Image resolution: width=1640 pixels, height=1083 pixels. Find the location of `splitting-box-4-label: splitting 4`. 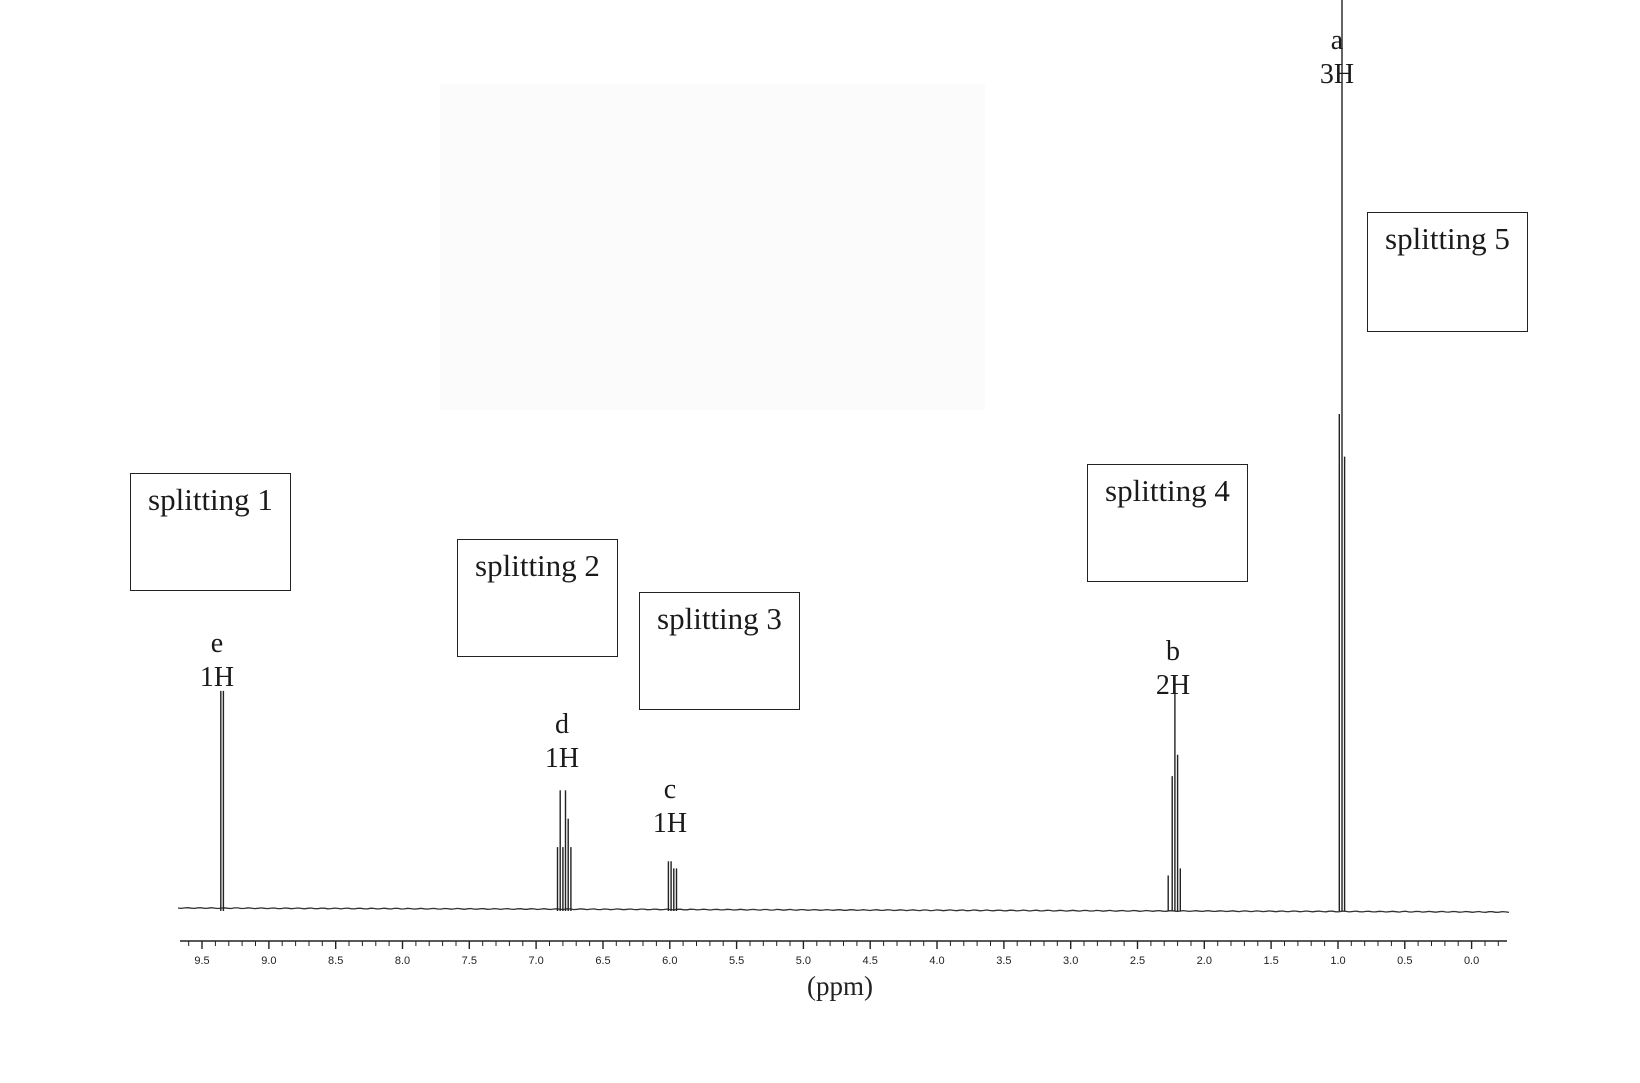

splitting-box-4-label: splitting 4 is located at coordinates (1167, 490).